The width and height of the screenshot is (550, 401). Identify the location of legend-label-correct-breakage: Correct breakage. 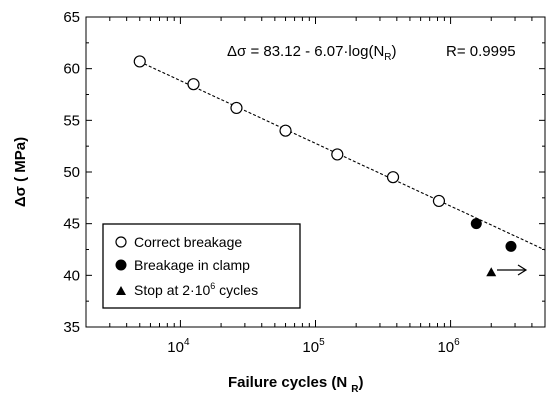
(188, 242).